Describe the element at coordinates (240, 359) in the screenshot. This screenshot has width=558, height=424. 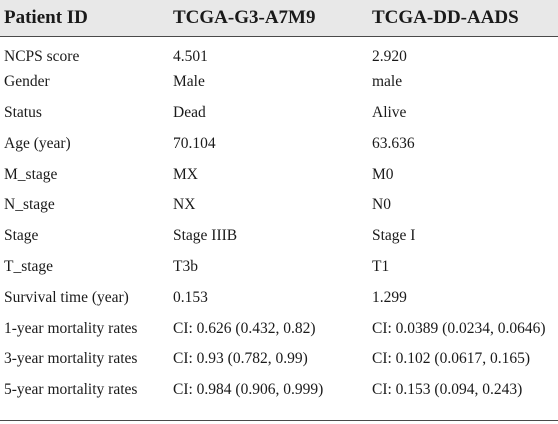
I see `patient-1-value: CI: 0.93 (0.782, 0.99)` at that location.